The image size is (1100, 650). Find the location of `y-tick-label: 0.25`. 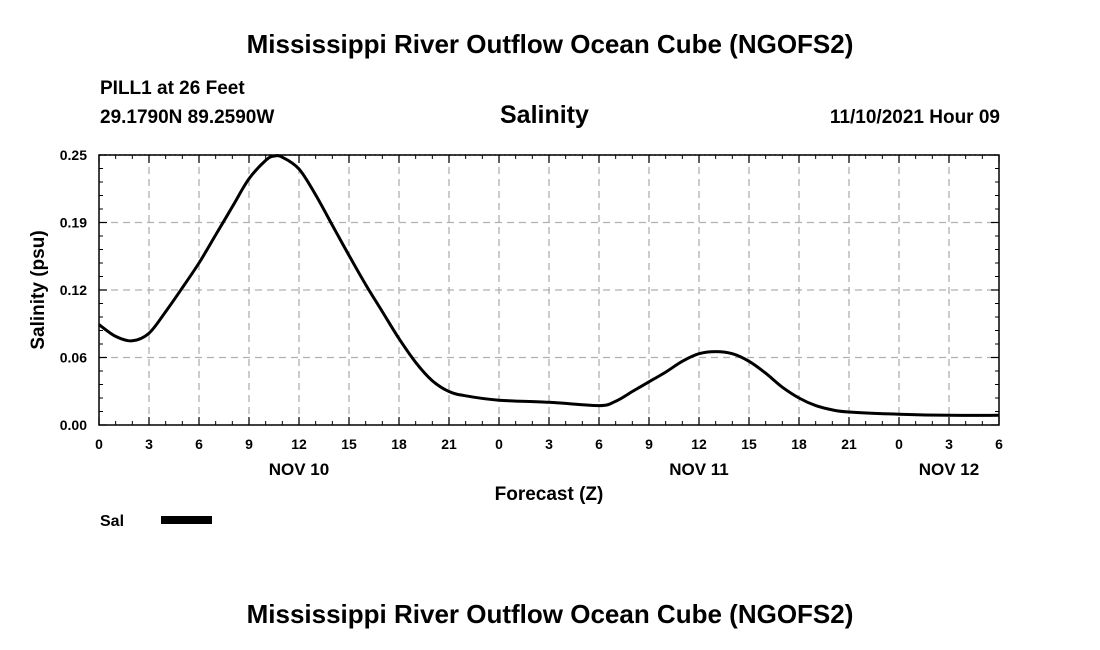

y-tick-label: 0.25 is located at coordinates (73, 155).